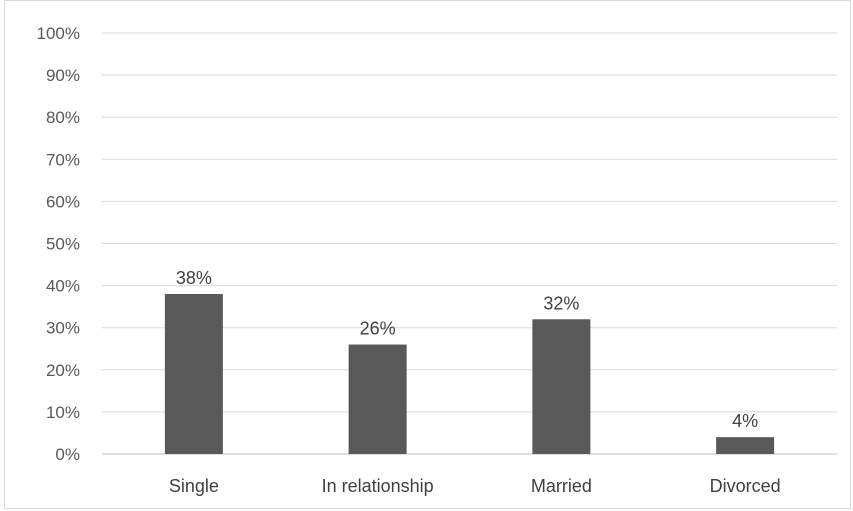  Describe the element at coordinates (194, 486) in the screenshot. I see `category-label: Single` at that location.